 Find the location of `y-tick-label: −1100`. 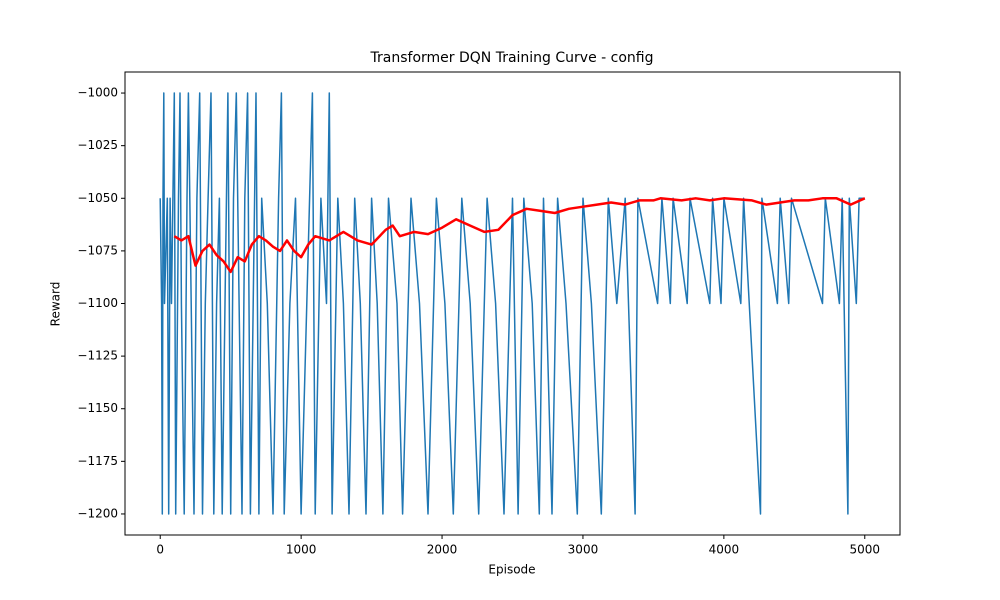

y-tick-label: −1100 is located at coordinates (97, 303).